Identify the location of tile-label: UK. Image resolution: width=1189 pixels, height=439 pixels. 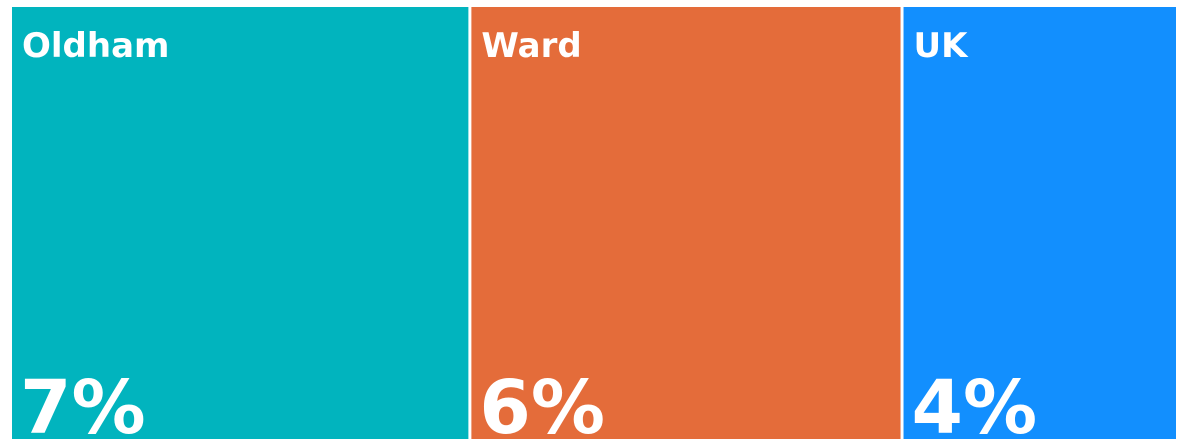
(942, 46).